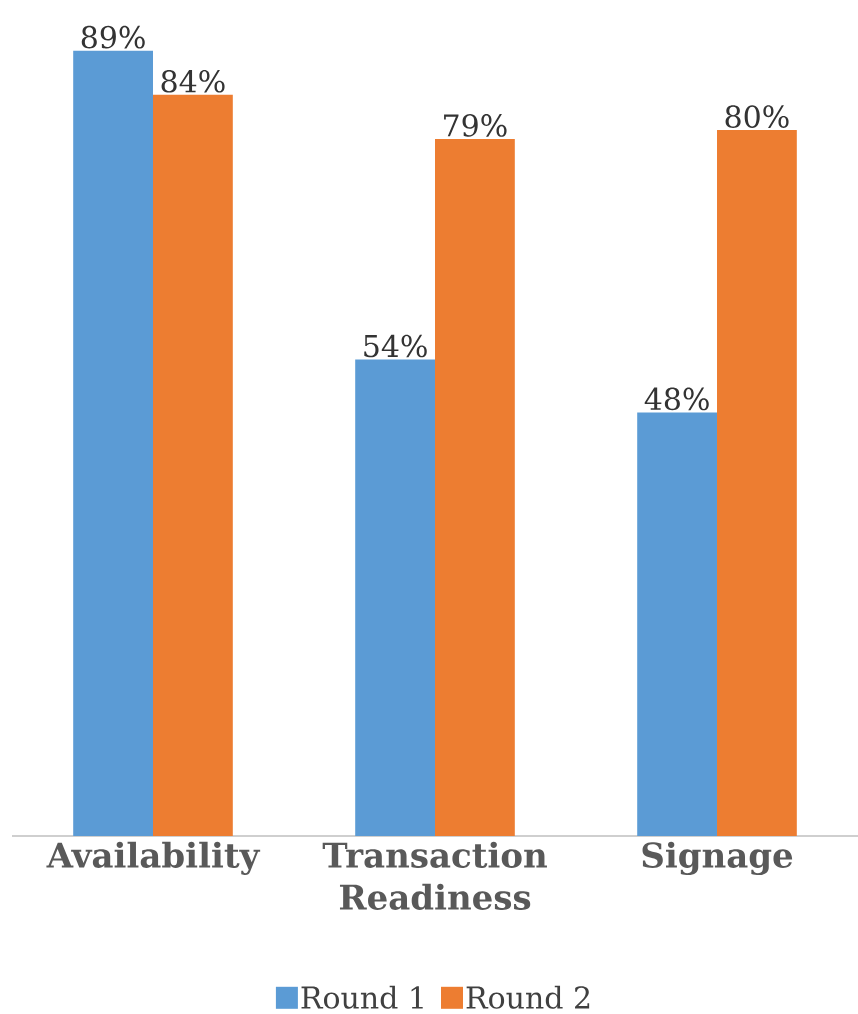 Image resolution: width=858 pixels, height=1014 pixels. Describe the element at coordinates (362, 997) in the screenshot. I see `legend-label: Round 1` at that location.